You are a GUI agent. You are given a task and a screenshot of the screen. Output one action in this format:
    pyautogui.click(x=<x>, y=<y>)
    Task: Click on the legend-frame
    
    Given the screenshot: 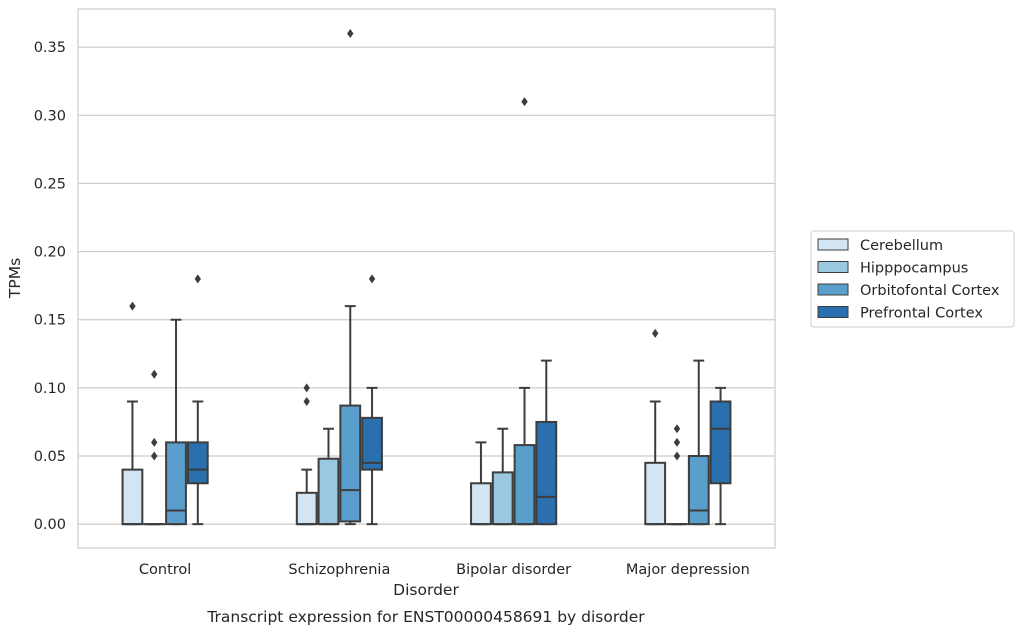 What is the action you would take?
    pyautogui.click(x=912, y=279)
    